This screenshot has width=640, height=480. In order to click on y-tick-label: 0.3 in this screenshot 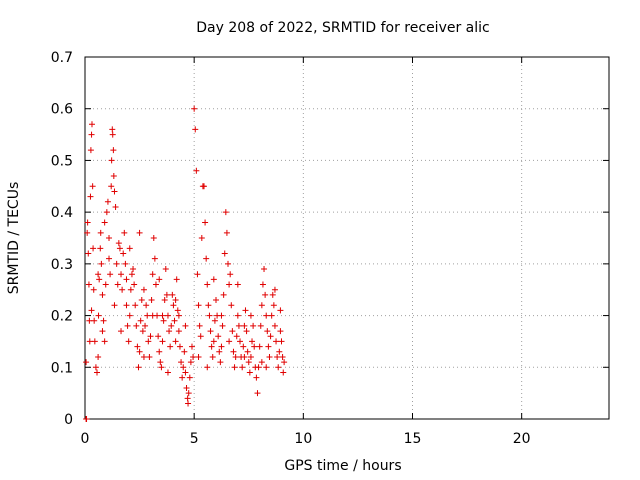, I will do `click(62, 265)`.